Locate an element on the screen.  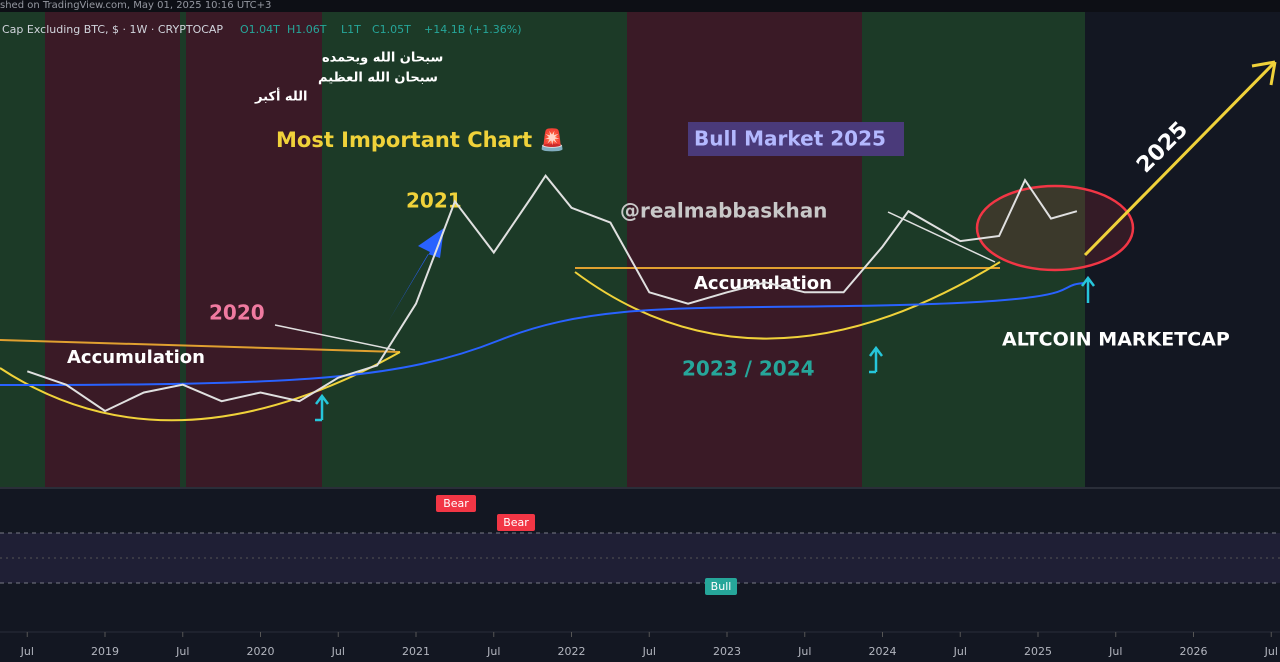
symbol-name: Cap Excluding BTC, $ · 1W · CRYPTOCAP is located at coordinates (112, 29).